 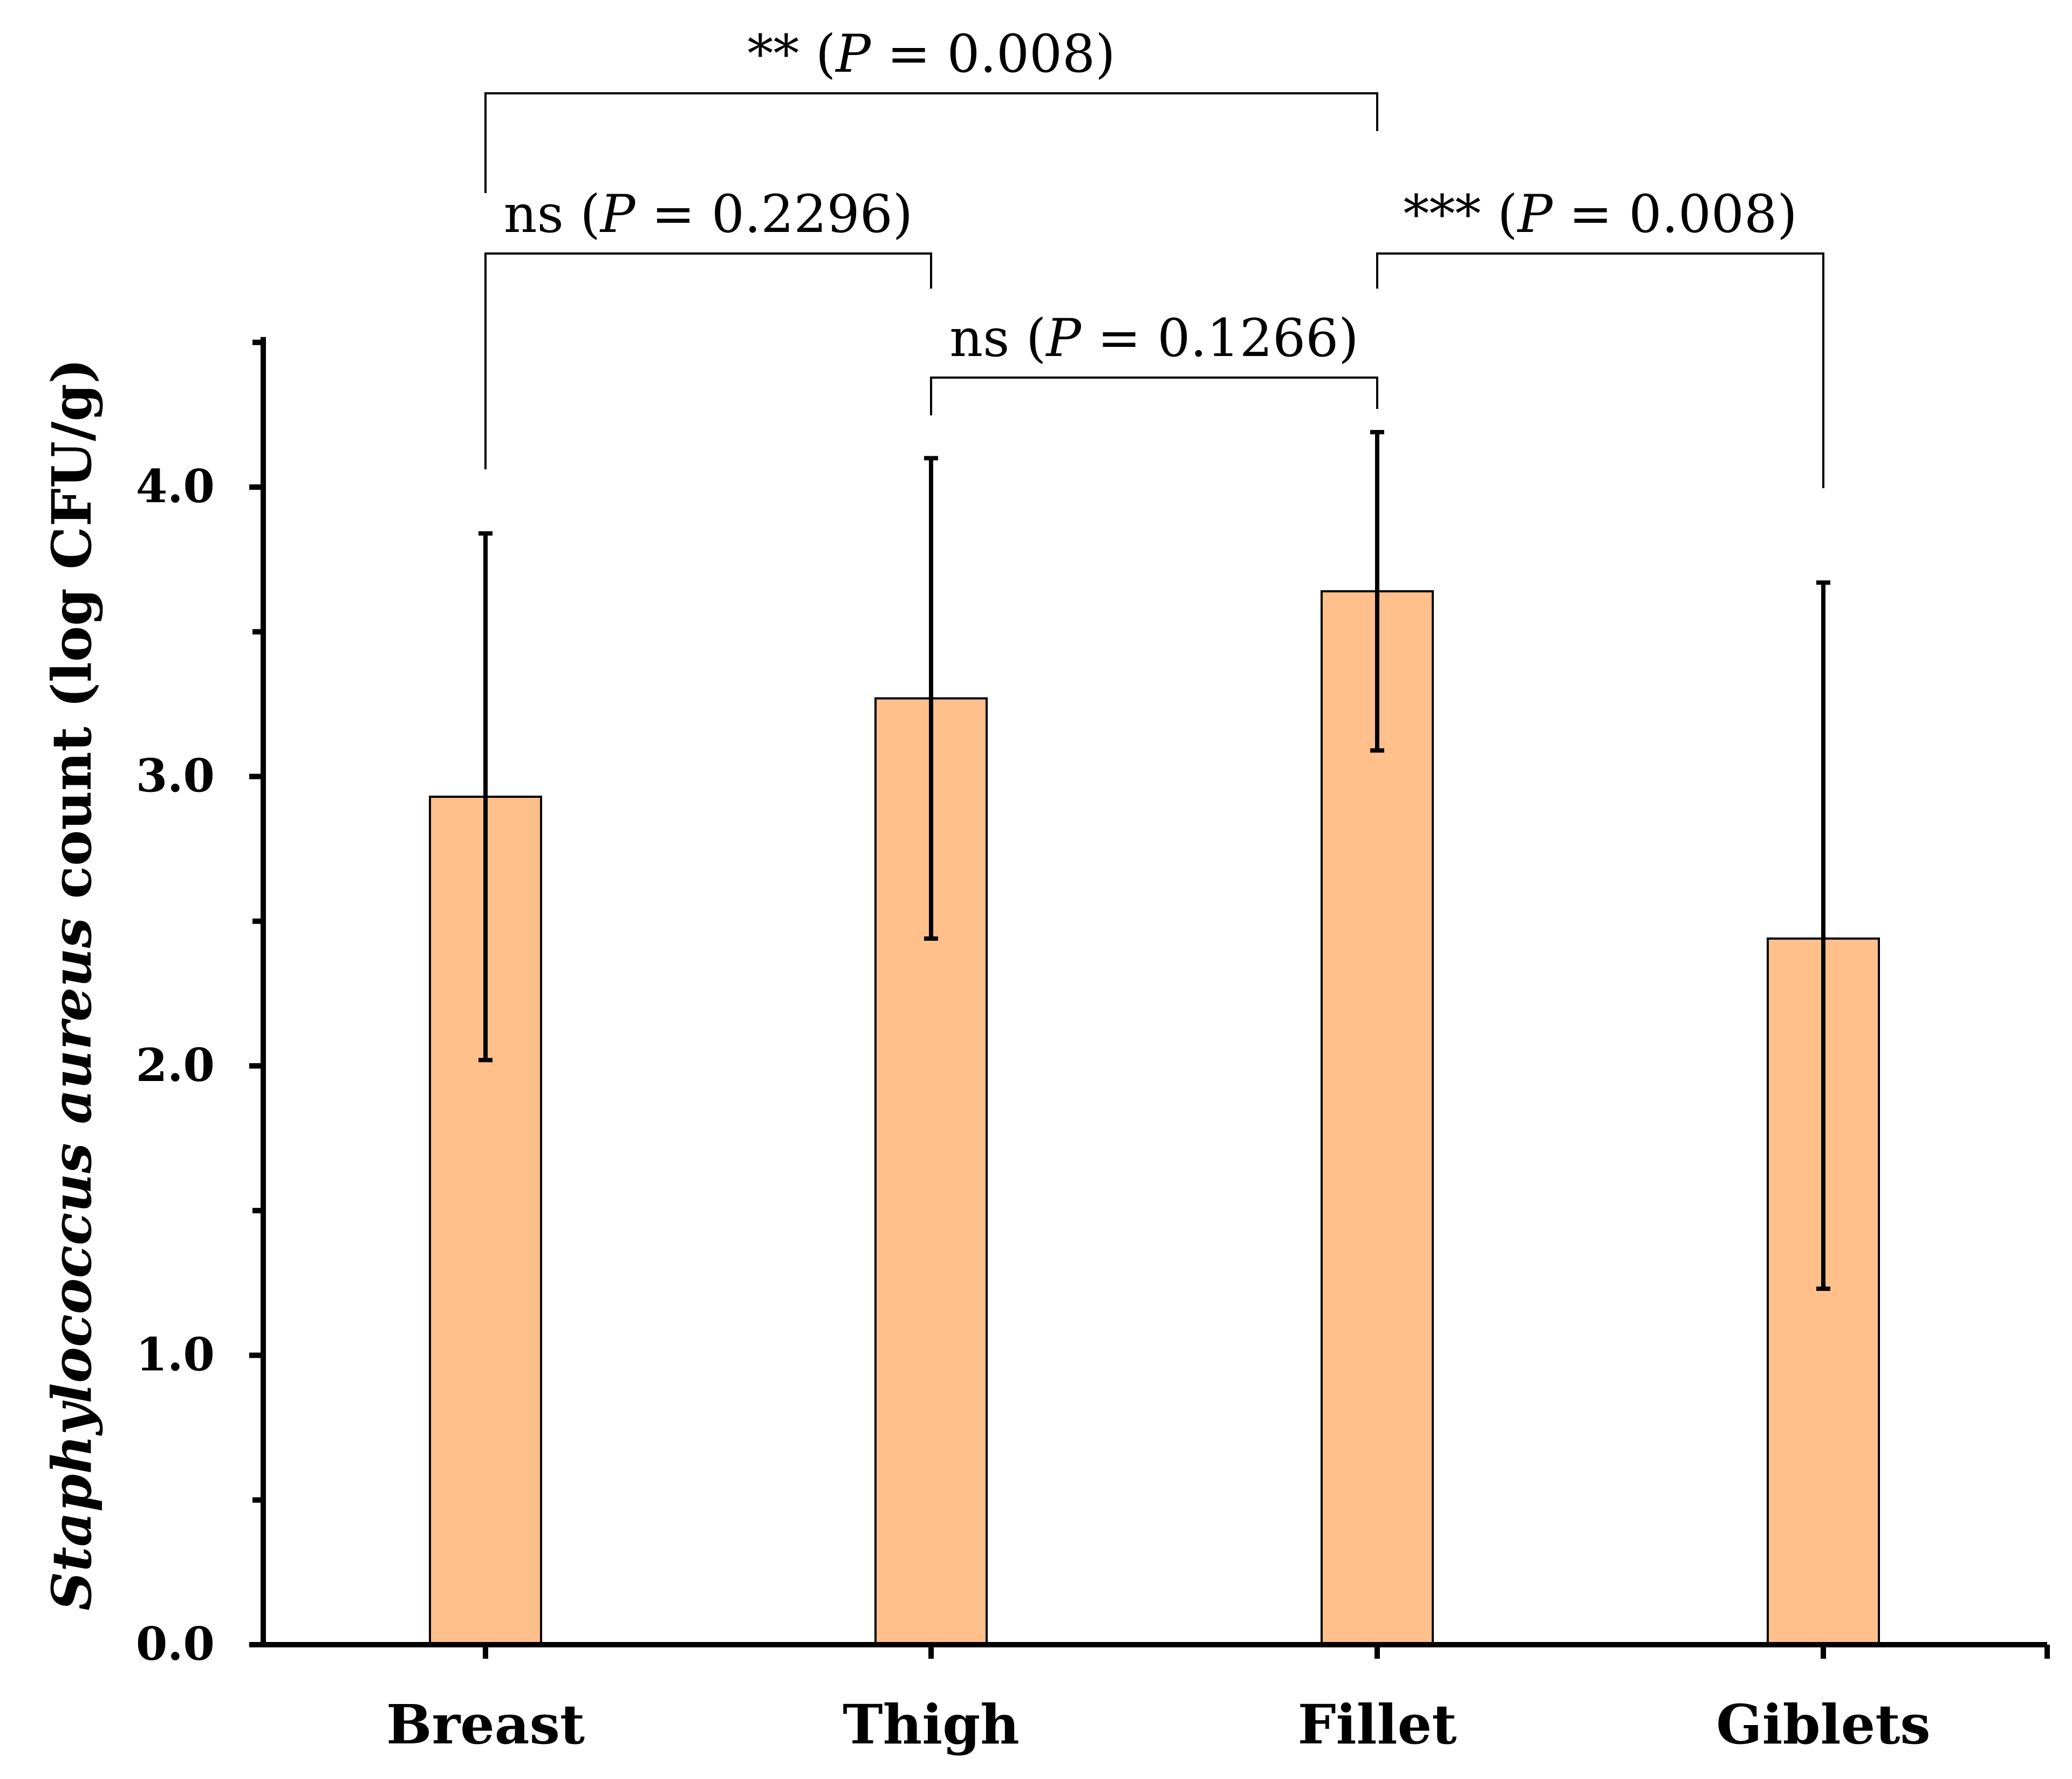 What do you see at coordinates (997, 338) in the screenshot?
I see `significance-marker-3: ns (` at bounding box center [997, 338].